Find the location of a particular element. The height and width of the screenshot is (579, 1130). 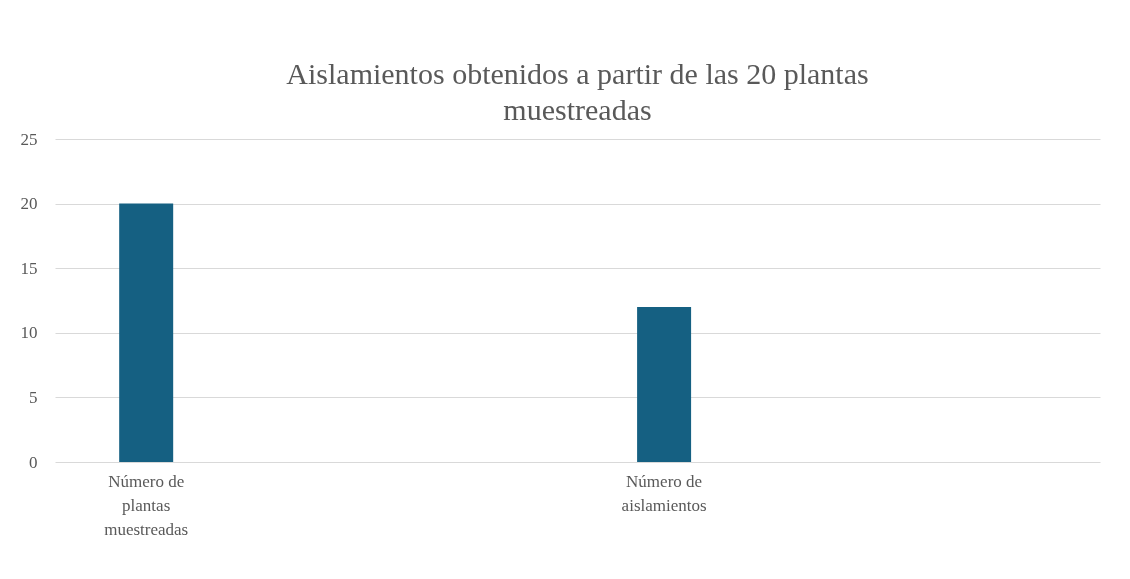

y-tick-label: 25 is located at coordinates (29, 139).